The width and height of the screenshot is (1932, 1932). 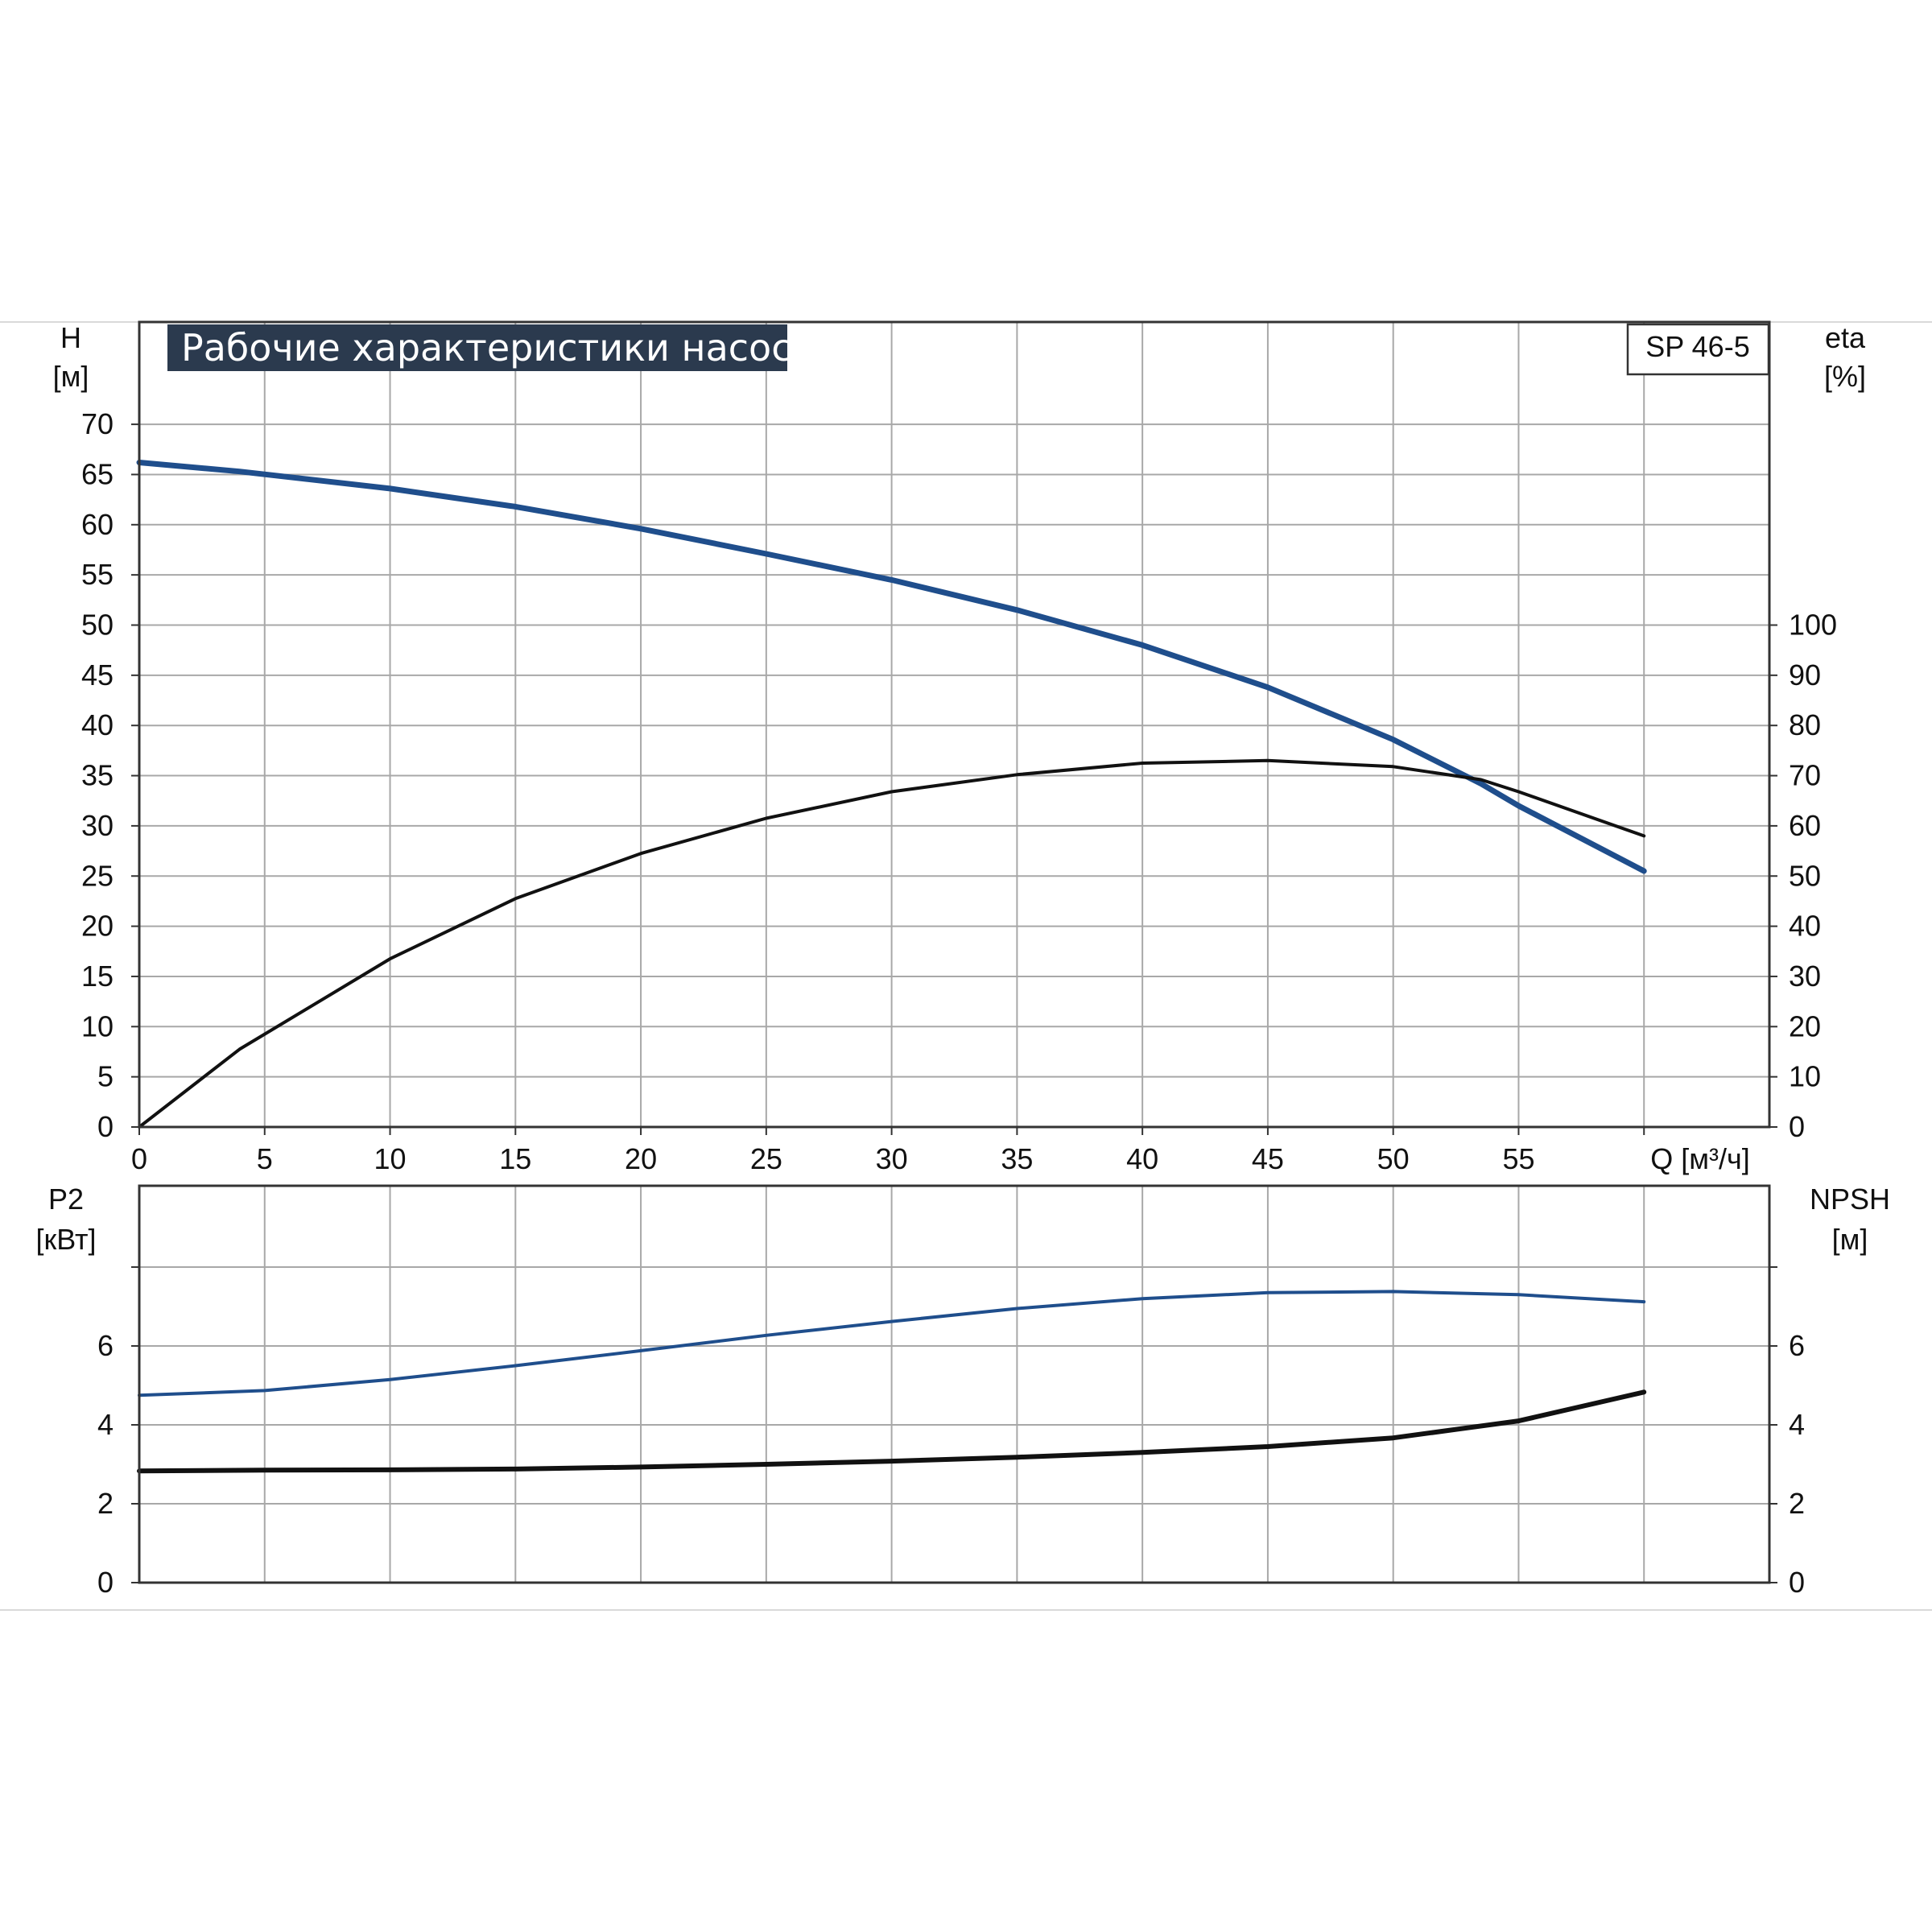 I want to click on model-box, so click(x=1698, y=349).